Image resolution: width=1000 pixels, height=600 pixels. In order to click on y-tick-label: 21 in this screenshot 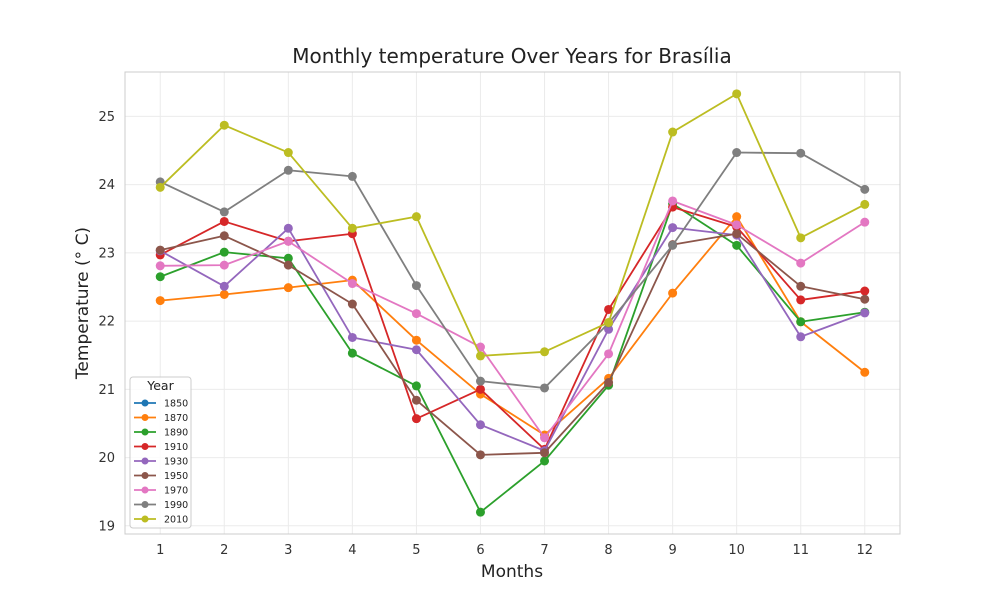, I will do `click(106, 390)`.